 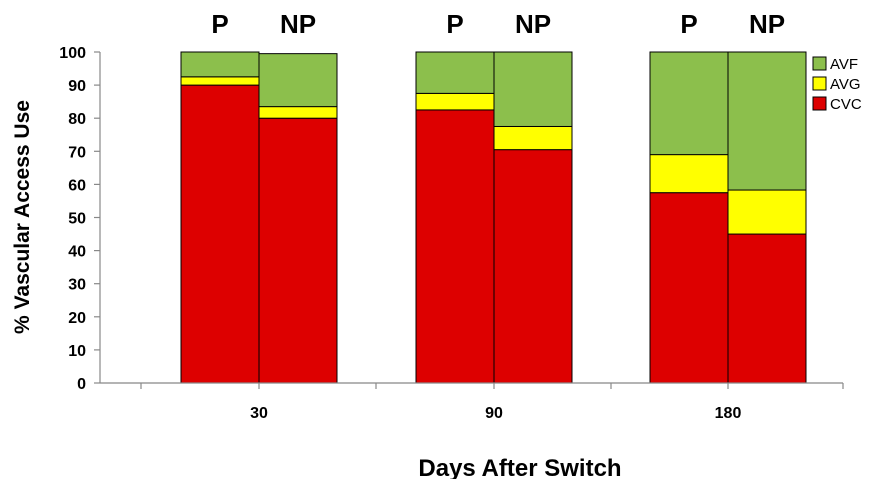 I want to click on bar-segment-180-np-avf, so click(x=767, y=121).